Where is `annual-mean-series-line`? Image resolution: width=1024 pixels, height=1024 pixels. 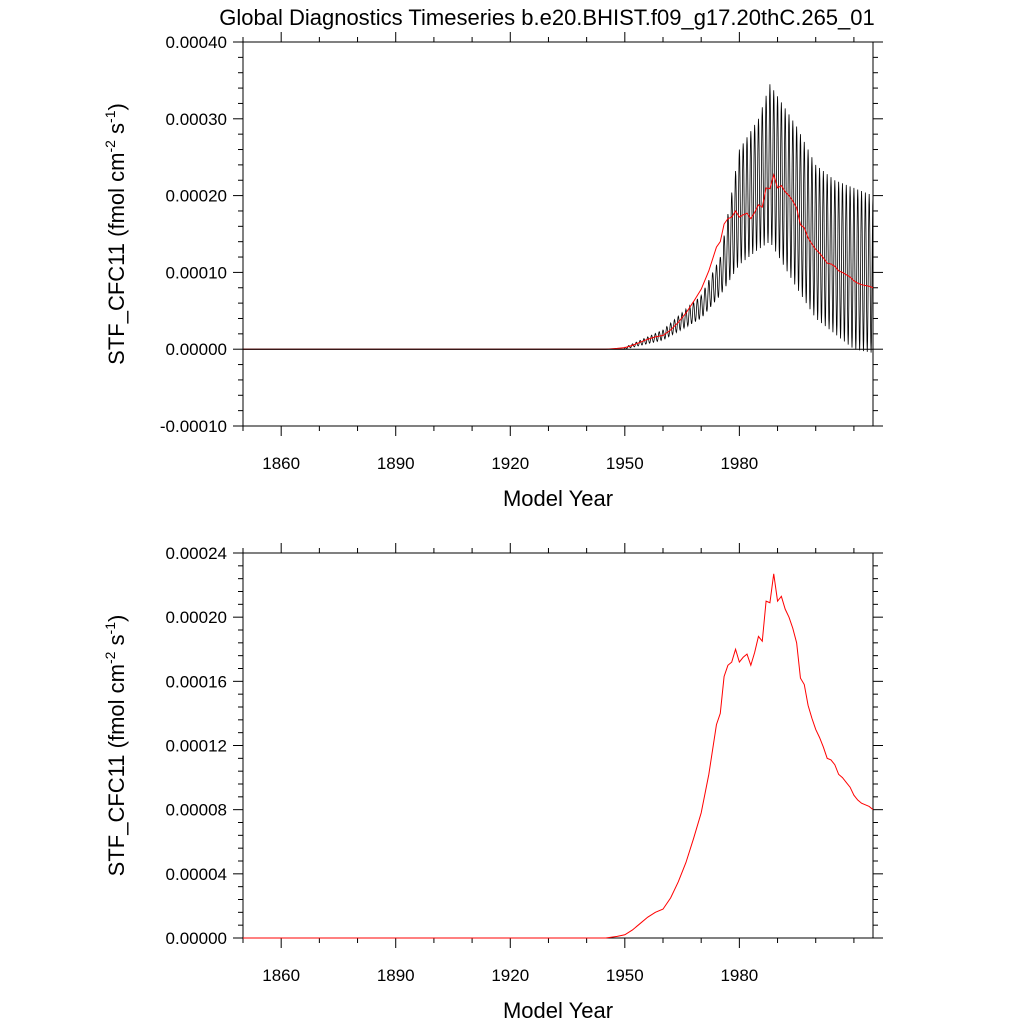 annual-mean-series-line is located at coordinates (558, 261).